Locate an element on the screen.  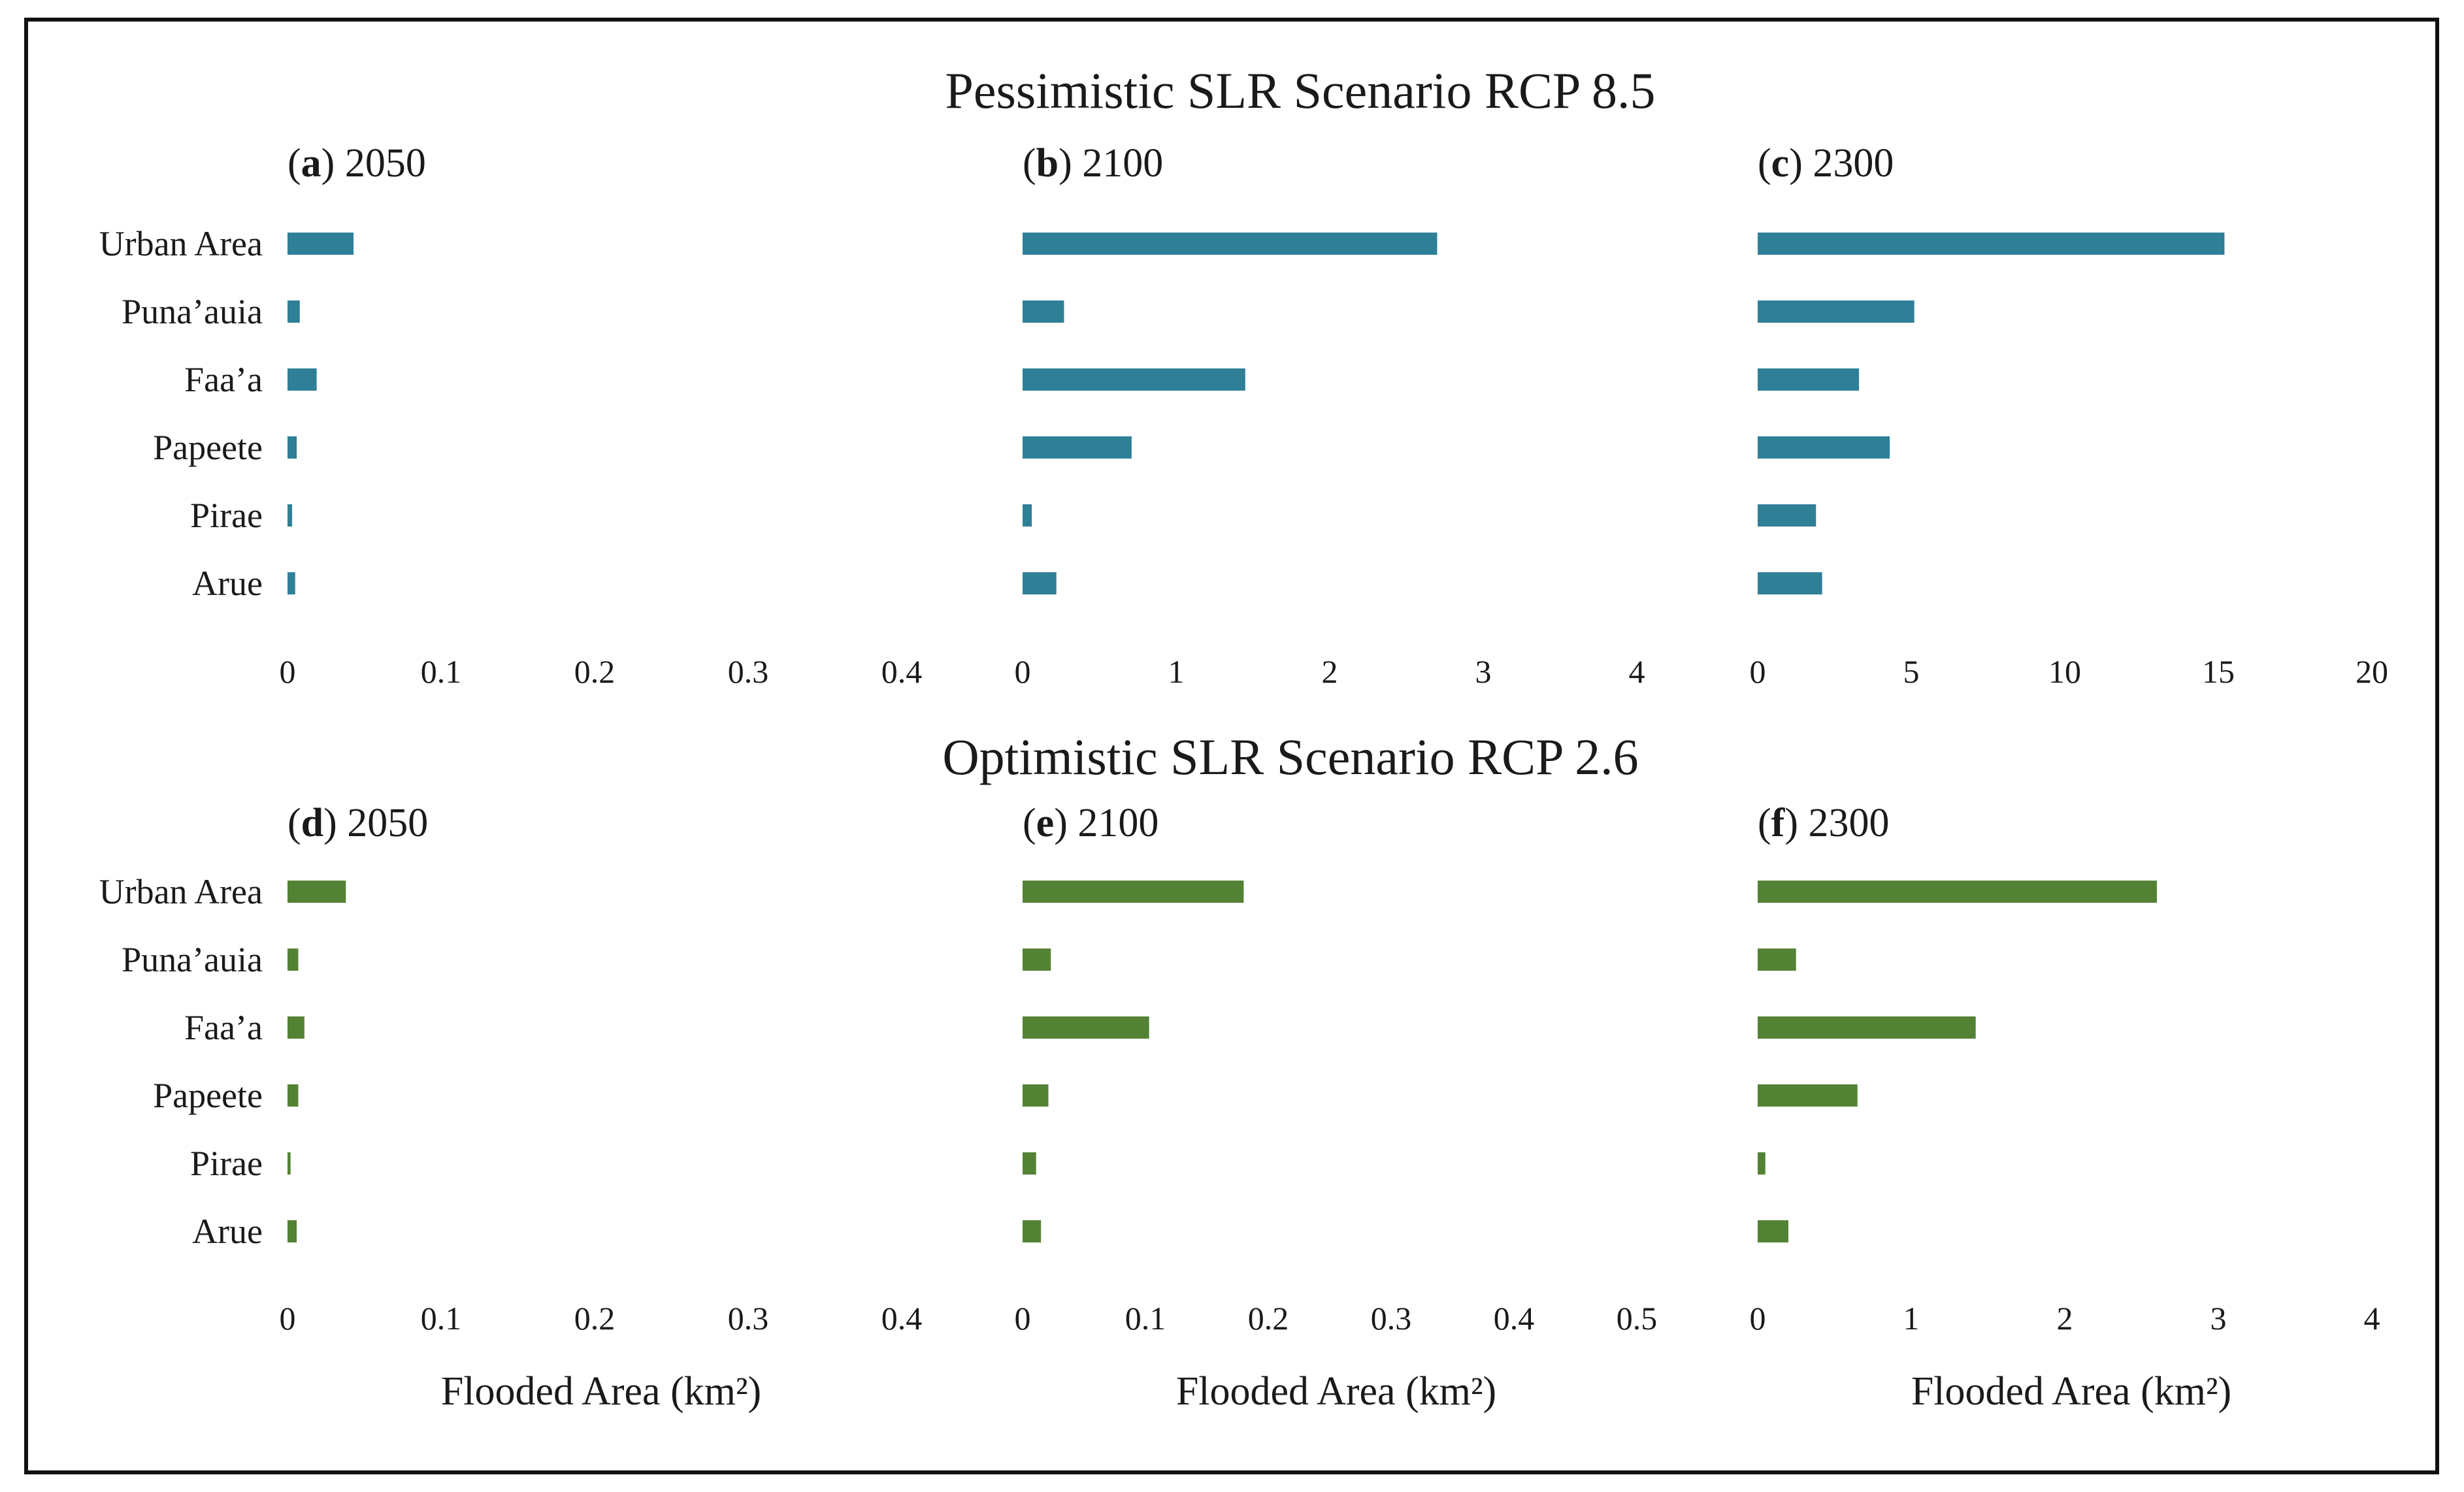
panel-c: (c) 2300 0 5 10 15 20 is located at coordinates (2069, 415).